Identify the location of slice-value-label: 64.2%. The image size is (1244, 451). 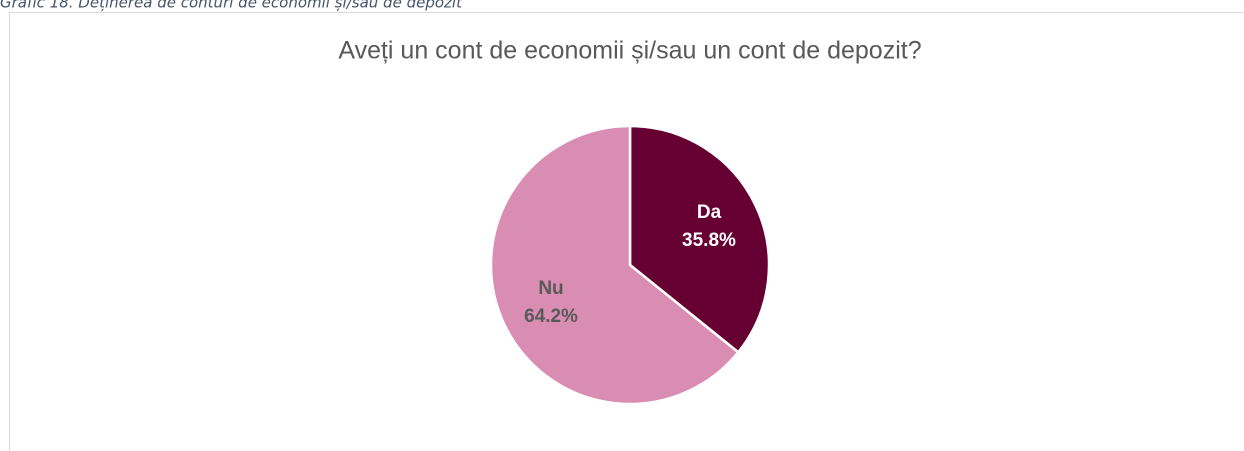
(551, 316).